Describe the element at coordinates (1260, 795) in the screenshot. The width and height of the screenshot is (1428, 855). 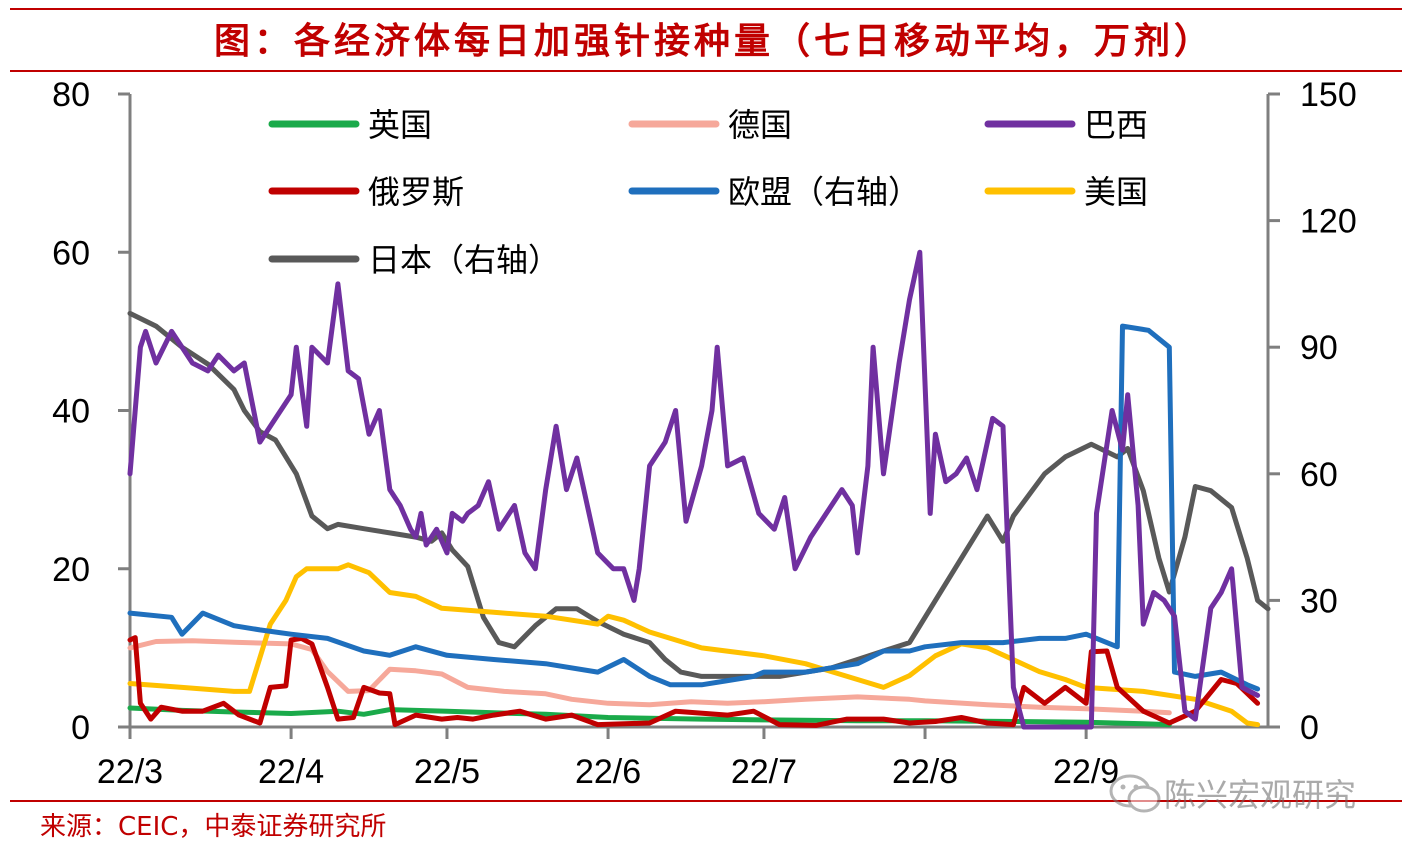
I see `watermark-text: 陈兴宏观研究` at that location.